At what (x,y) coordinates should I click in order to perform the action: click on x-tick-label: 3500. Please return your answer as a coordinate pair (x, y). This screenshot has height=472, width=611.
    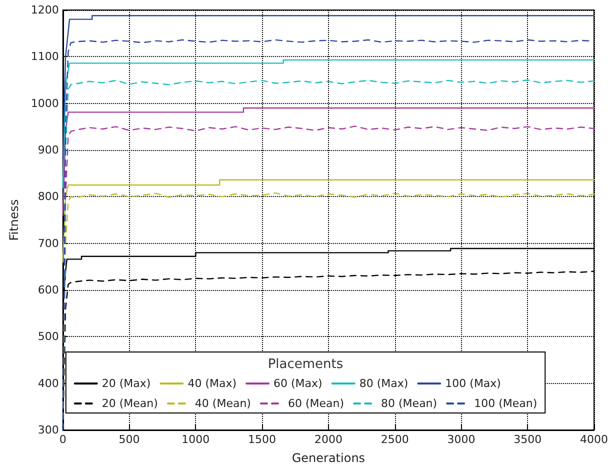
    Looking at the image, I should click on (528, 439).